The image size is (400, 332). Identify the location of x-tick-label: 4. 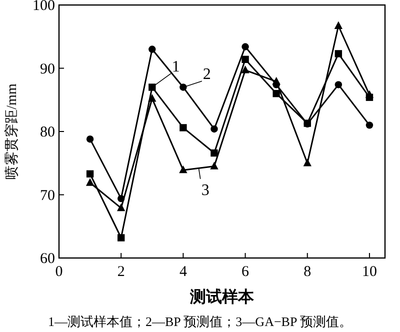
(183, 272).